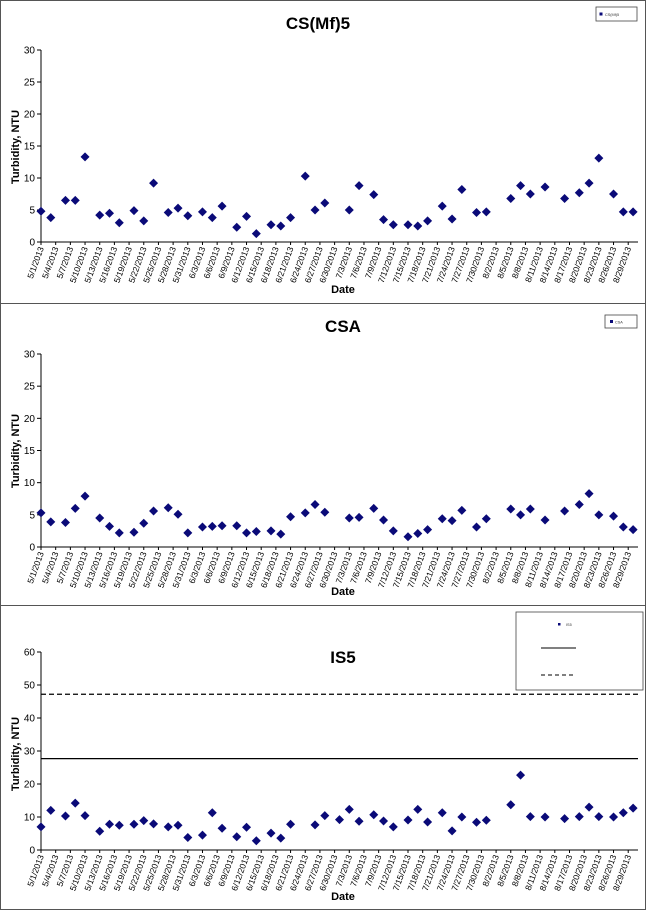  I want to click on x-axis-label: Date, so click(343, 897).